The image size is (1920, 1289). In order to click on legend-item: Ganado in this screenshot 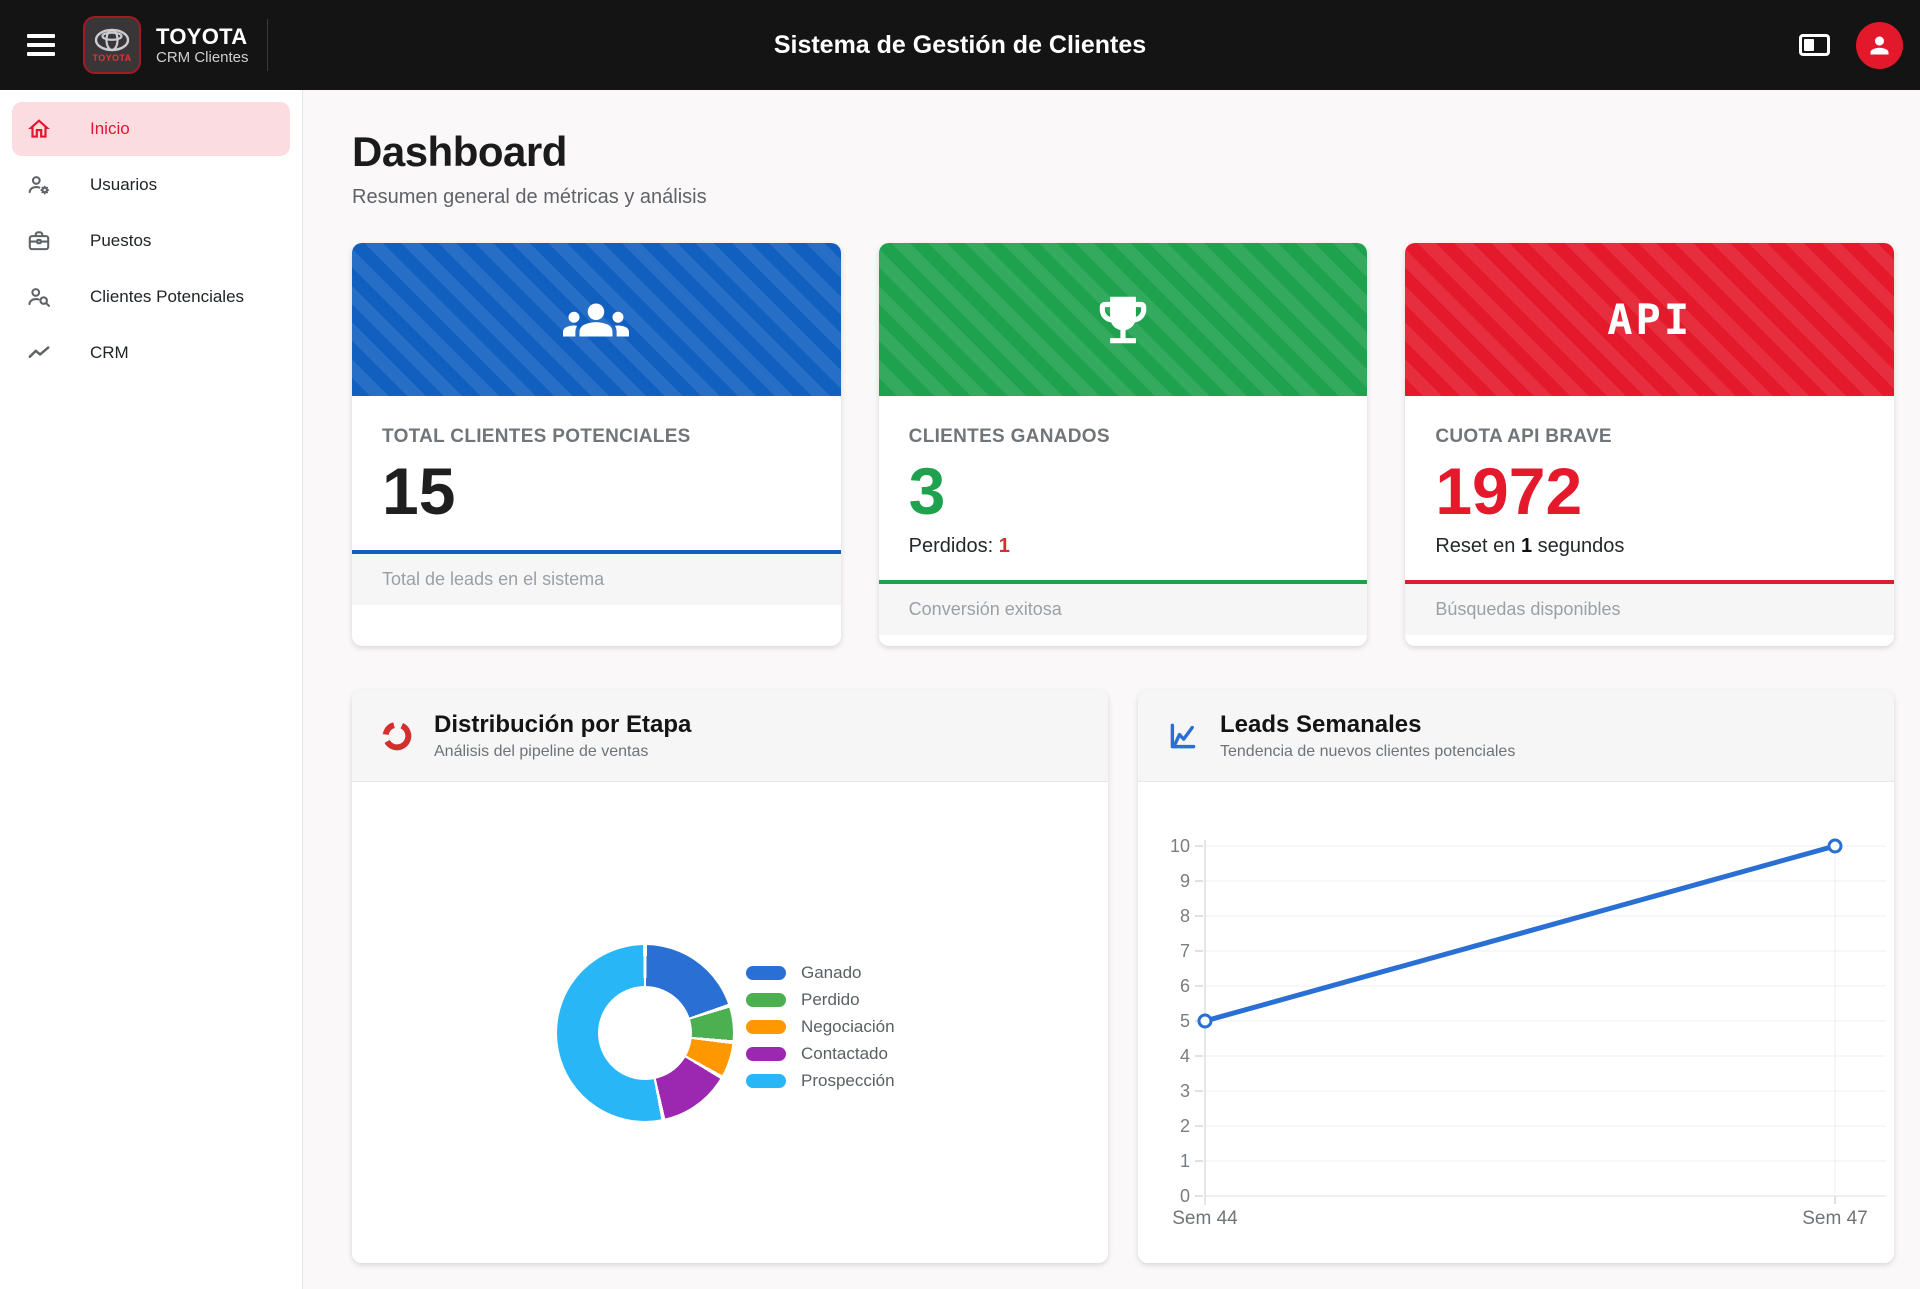, I will do `click(820, 972)`.